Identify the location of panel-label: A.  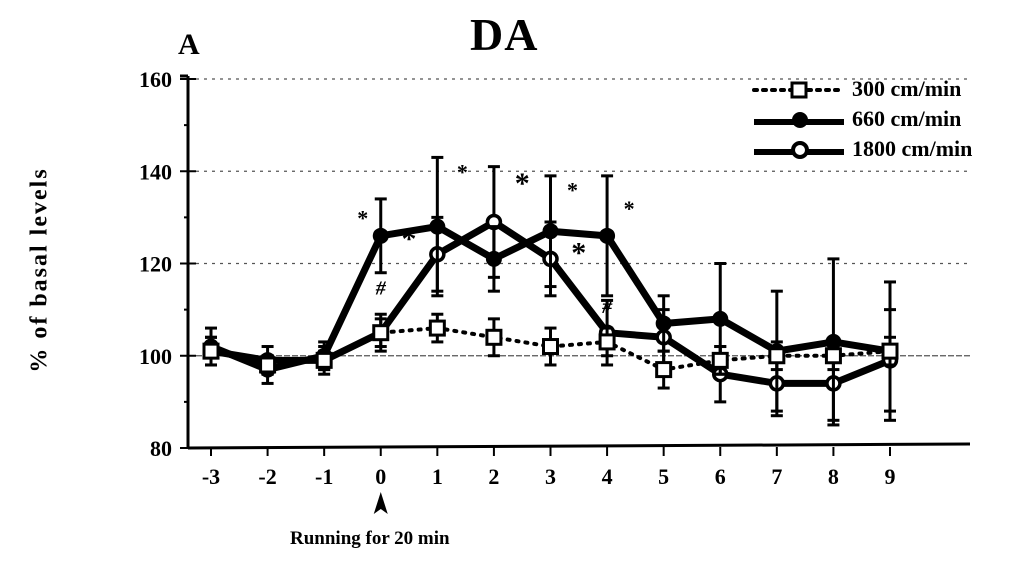
(189, 44).